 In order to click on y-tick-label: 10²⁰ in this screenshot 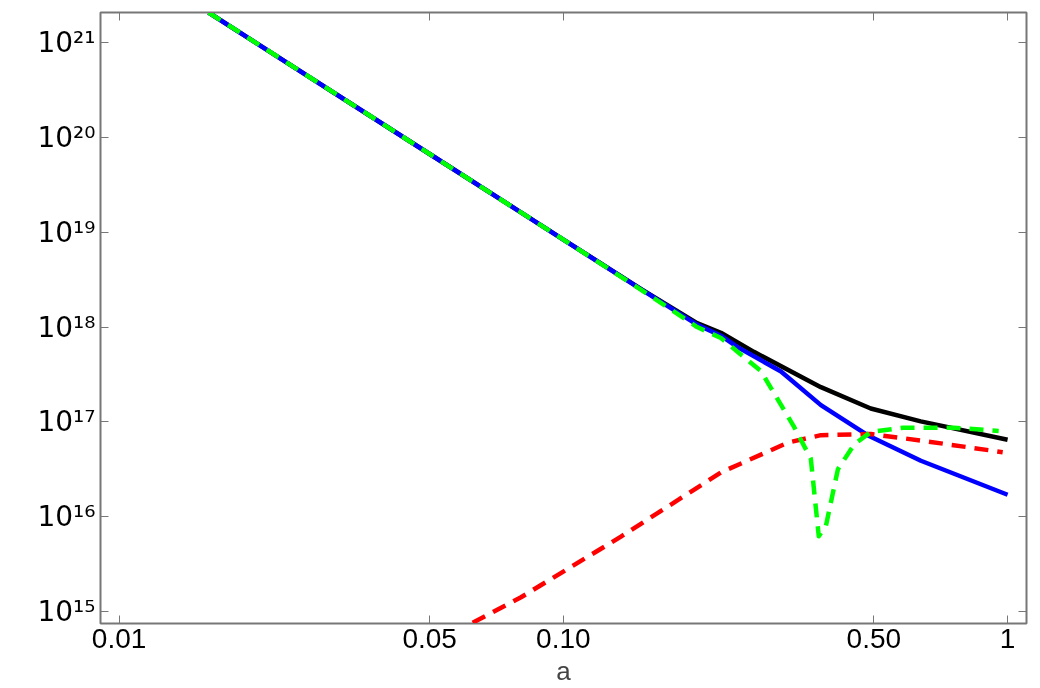, I will do `click(66, 137)`.